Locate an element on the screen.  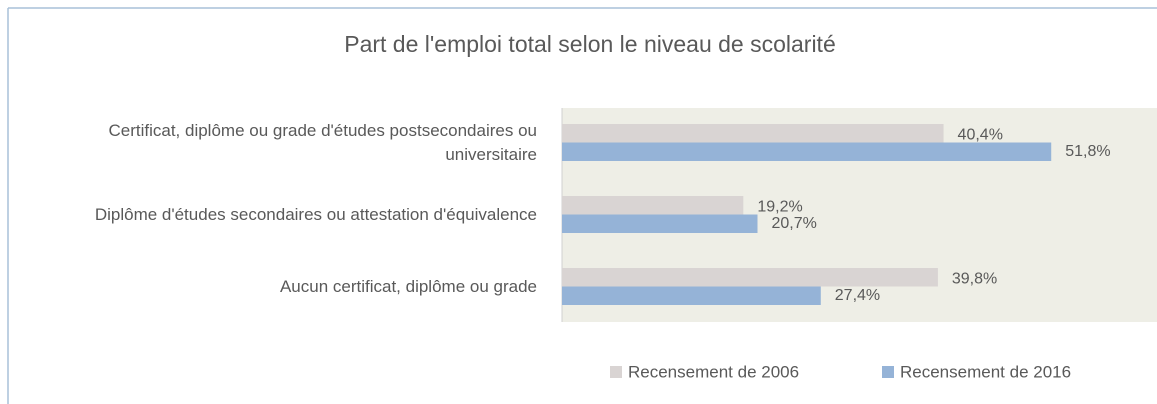
value-label: 19,2% is located at coordinates (779, 206).